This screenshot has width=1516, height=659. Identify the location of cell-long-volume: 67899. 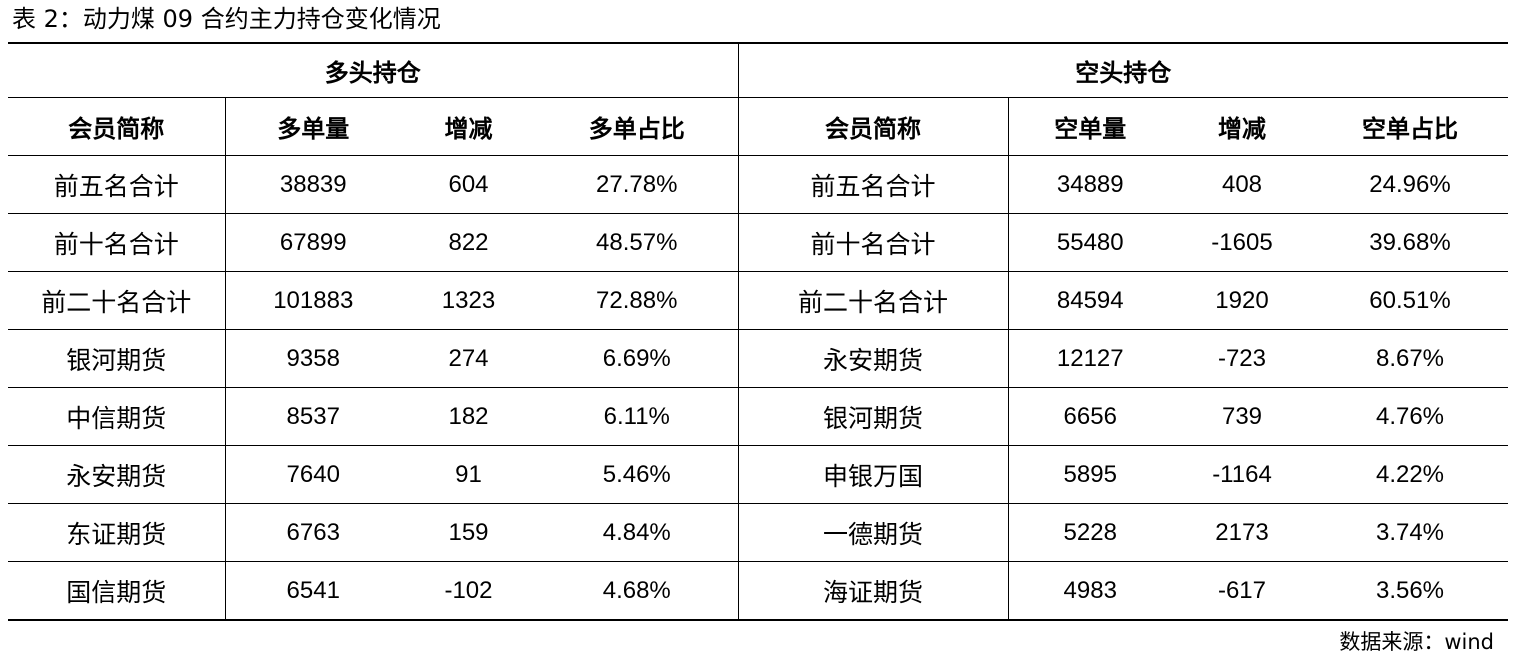
(313, 242).